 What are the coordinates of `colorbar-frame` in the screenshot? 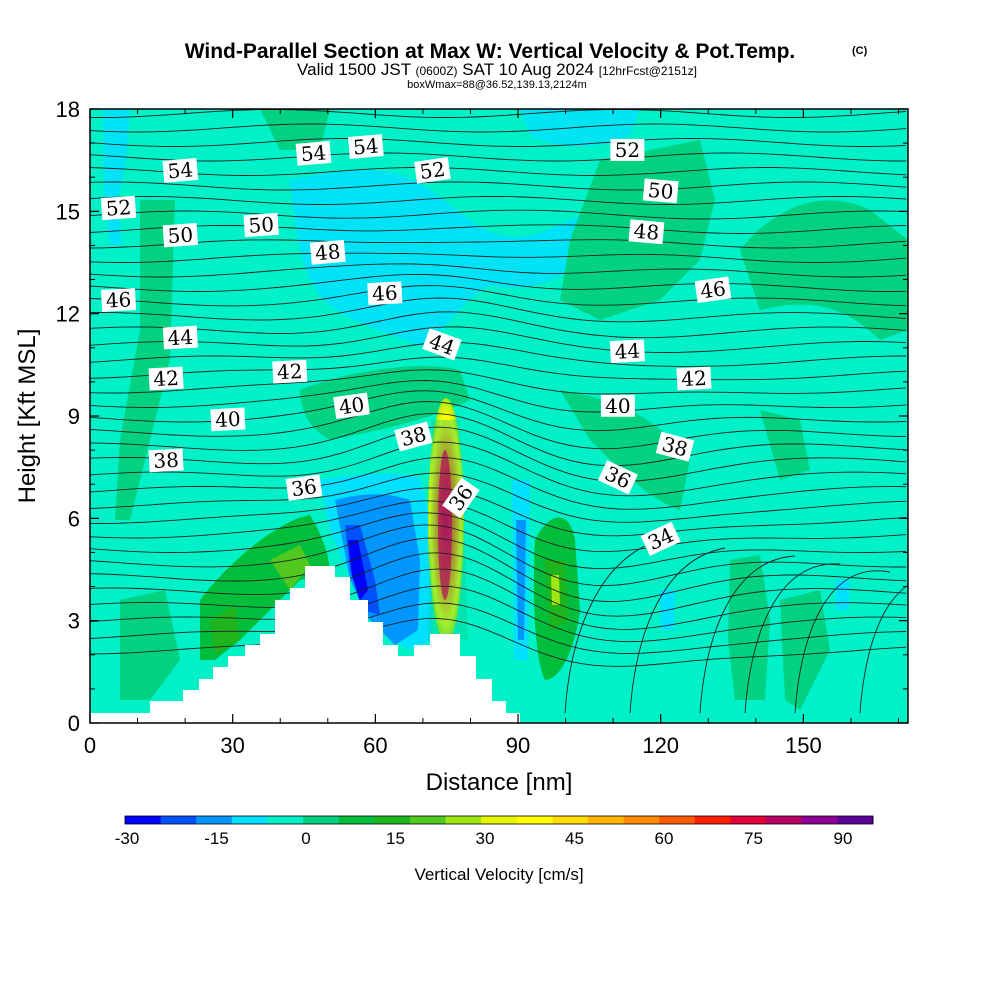 It's located at (499, 820).